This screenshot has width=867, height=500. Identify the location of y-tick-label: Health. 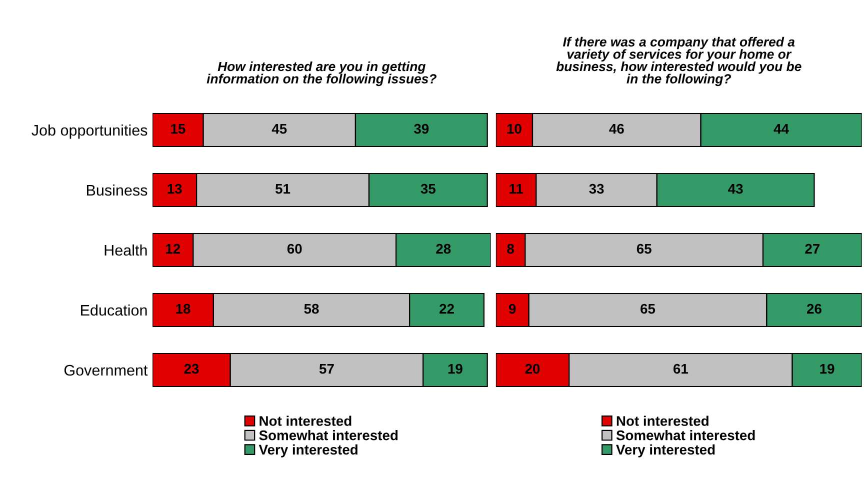
(125, 250).